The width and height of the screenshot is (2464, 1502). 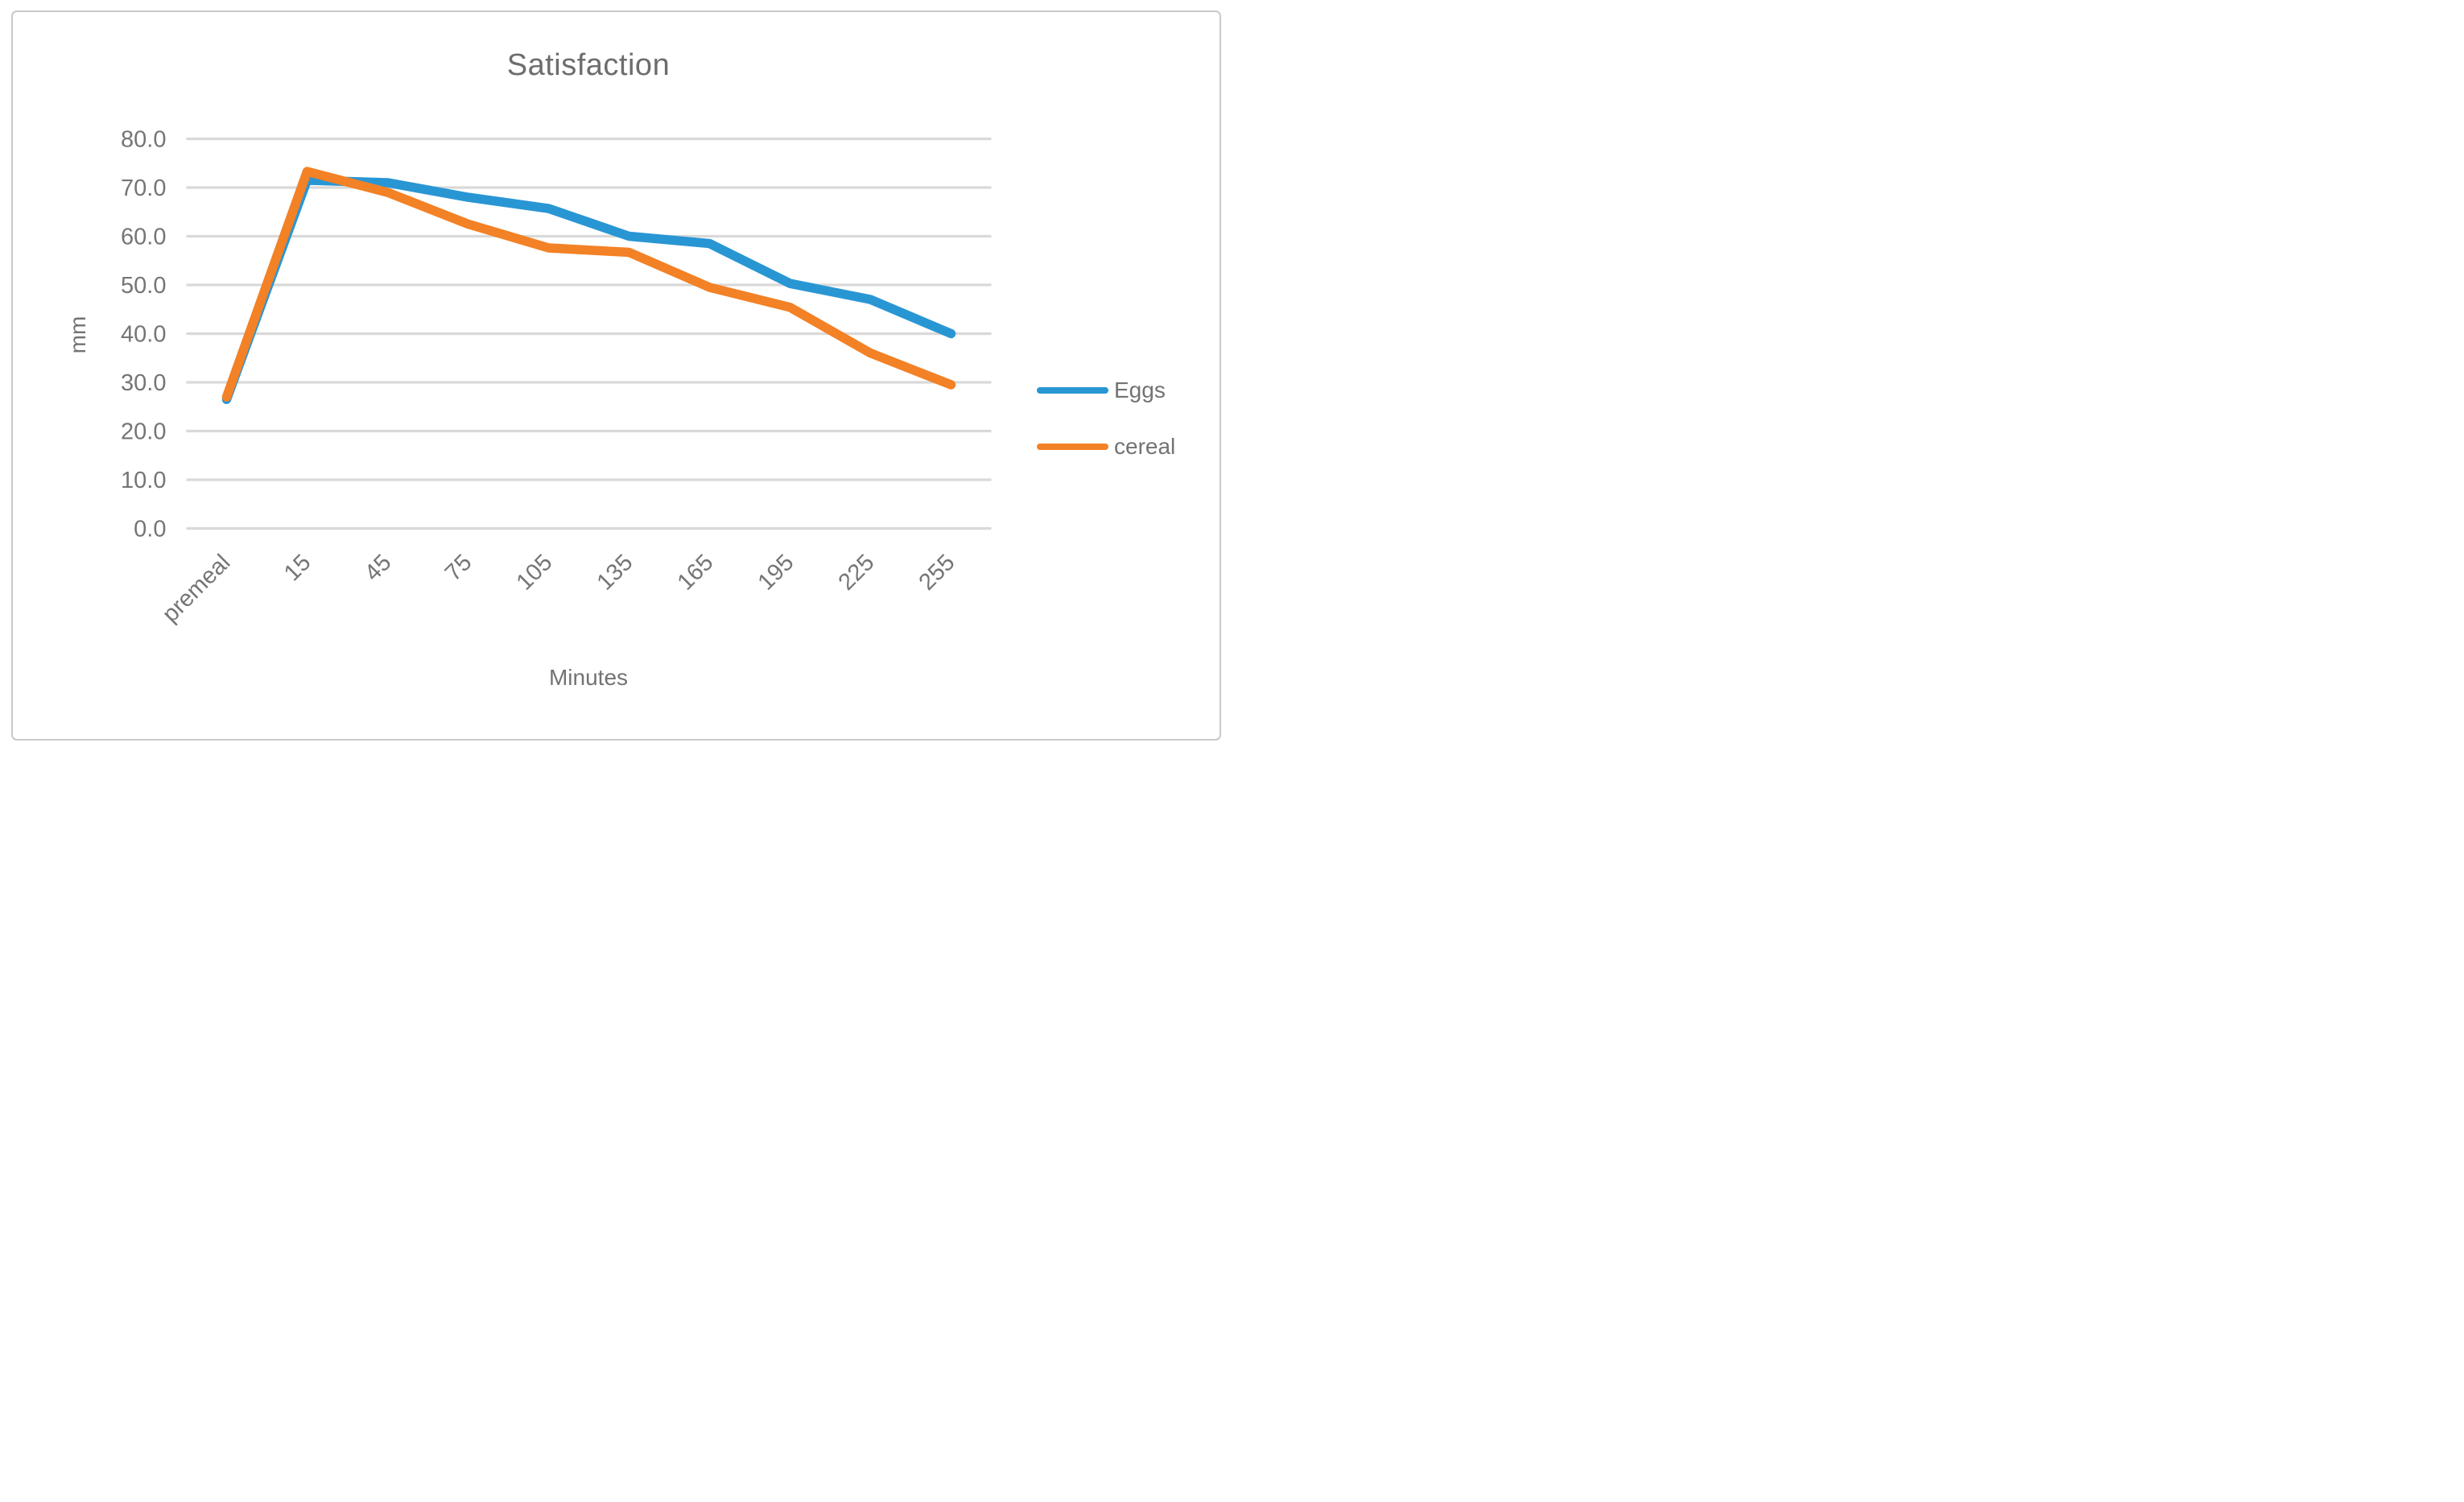 What do you see at coordinates (615, 573) in the screenshot?
I see `x-tick-label: 135` at bounding box center [615, 573].